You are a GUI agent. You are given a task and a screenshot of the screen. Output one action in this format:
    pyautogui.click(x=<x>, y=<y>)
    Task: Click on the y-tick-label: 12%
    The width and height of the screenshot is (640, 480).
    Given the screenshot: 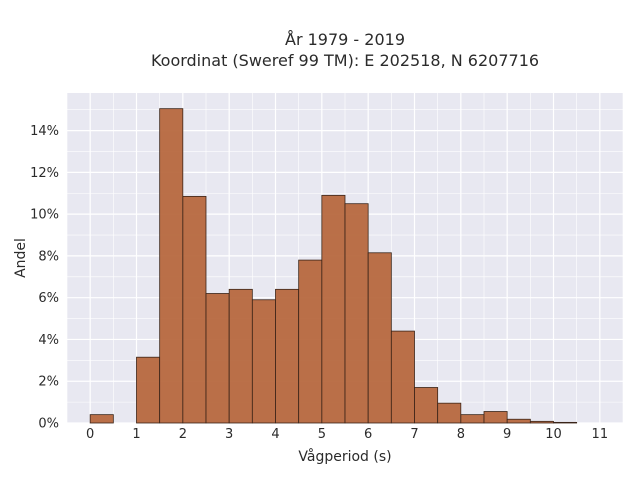 What is the action you would take?
    pyautogui.click(x=44, y=173)
    